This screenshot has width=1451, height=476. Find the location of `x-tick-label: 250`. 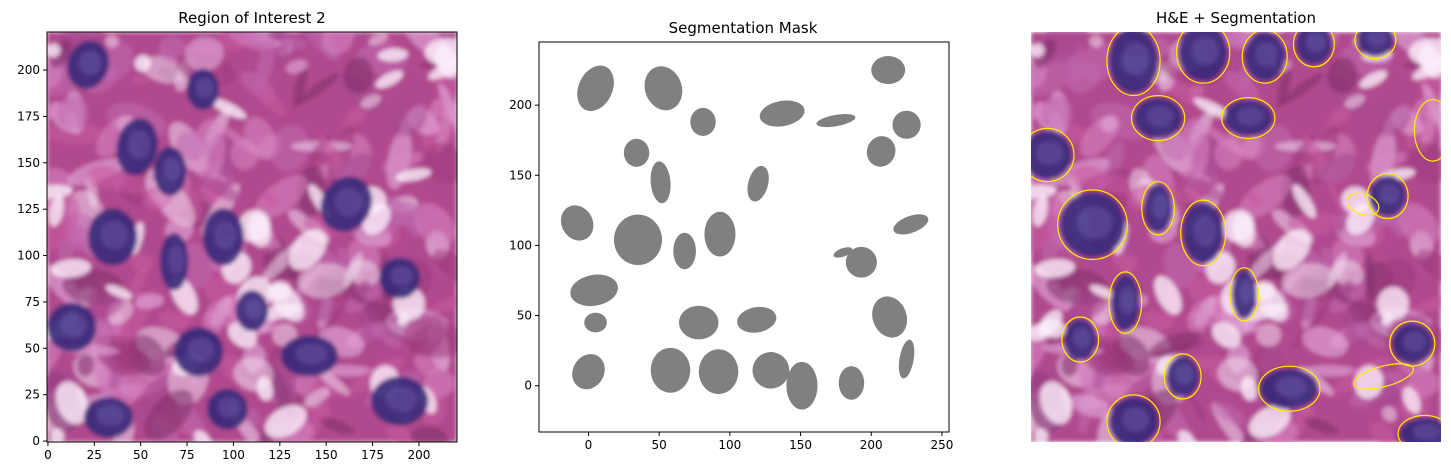

x-tick-label: 250 is located at coordinates (941, 445).